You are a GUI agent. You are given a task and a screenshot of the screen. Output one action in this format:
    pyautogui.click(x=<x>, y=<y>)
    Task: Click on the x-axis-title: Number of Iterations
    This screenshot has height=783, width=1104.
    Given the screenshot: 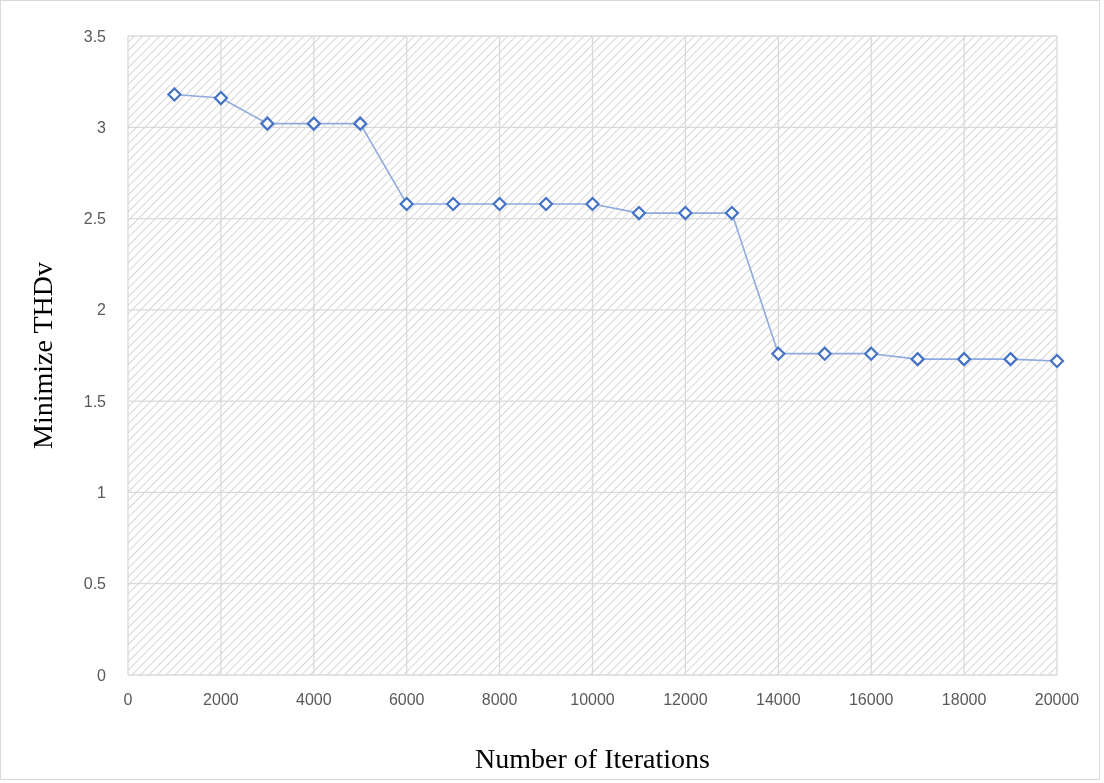 What is the action you would take?
    pyautogui.click(x=592, y=758)
    